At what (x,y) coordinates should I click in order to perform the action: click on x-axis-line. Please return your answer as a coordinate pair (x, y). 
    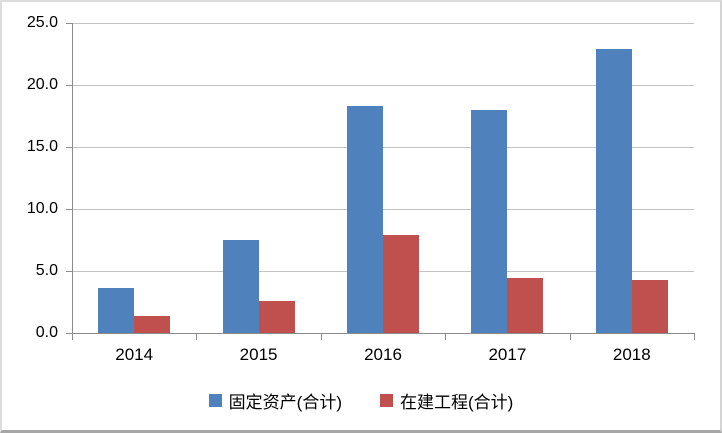
    Looking at the image, I should click on (380, 333).